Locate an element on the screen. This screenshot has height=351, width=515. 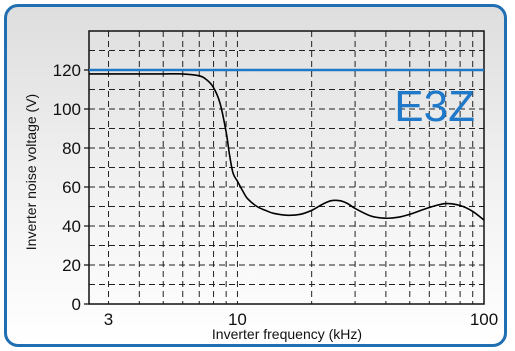
x-tick-label: 100 is located at coordinates (484, 319).